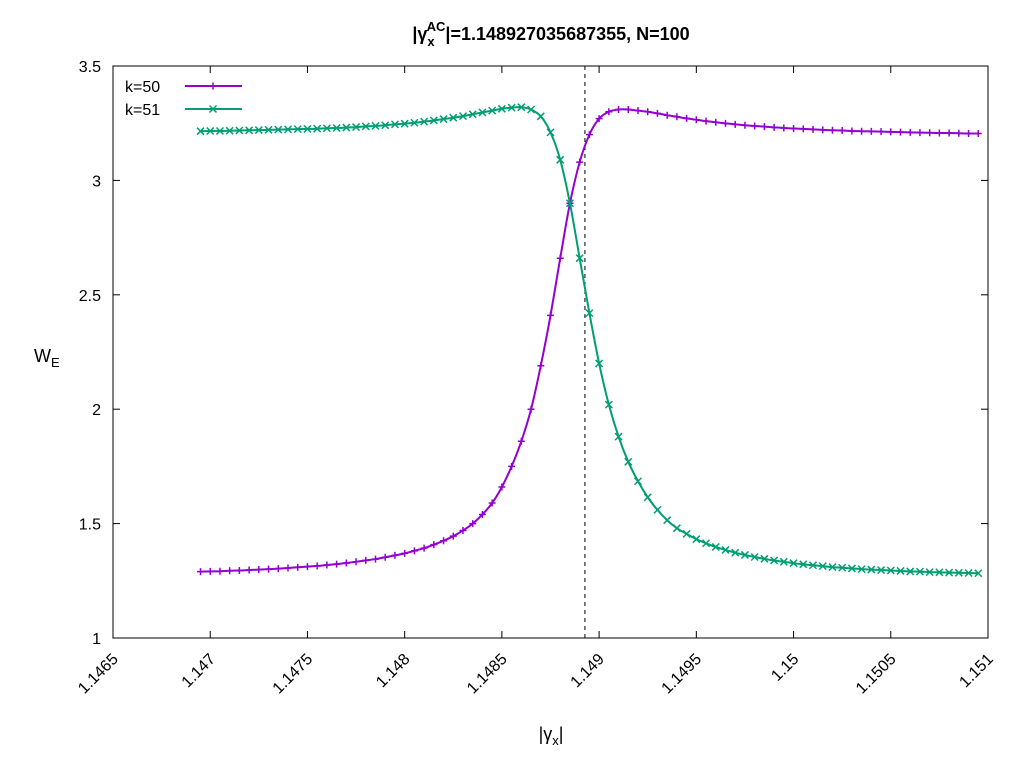 Image resolution: width=1024 pixels, height=768 pixels. I want to click on chart-title: |γxAC|=1.148927035687355, N=100, so click(550, 34).